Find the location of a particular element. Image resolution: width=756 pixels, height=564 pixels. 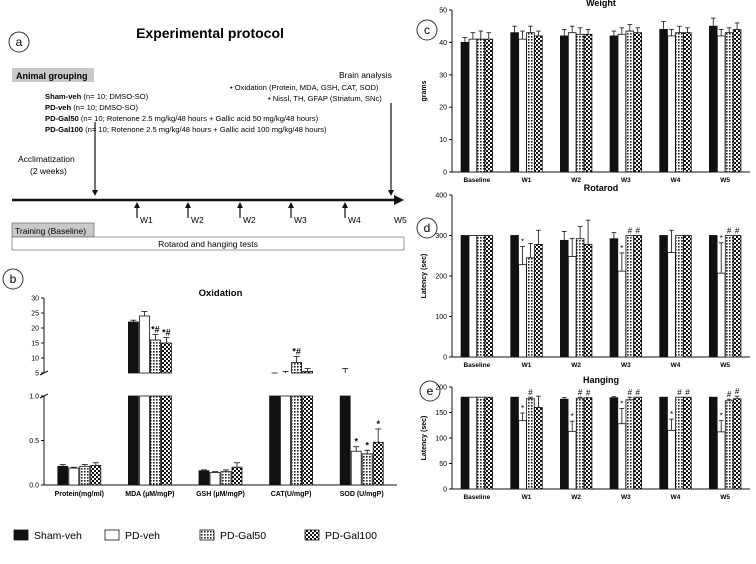

x-tick-label: W1 is located at coordinates (527, 180).